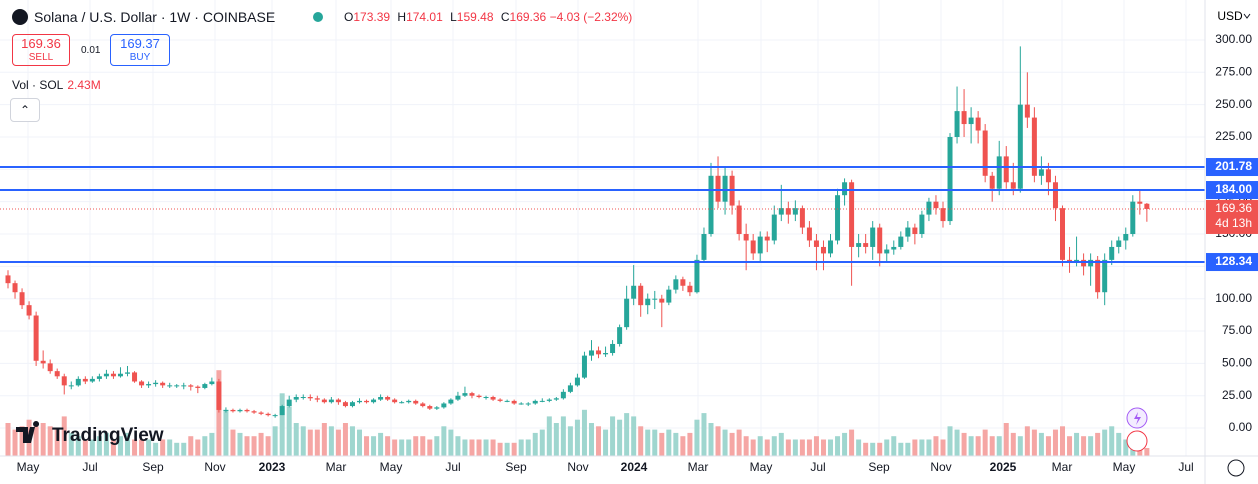 The height and width of the screenshot is (484, 1258). I want to click on logo-mark, so click(28, 432).